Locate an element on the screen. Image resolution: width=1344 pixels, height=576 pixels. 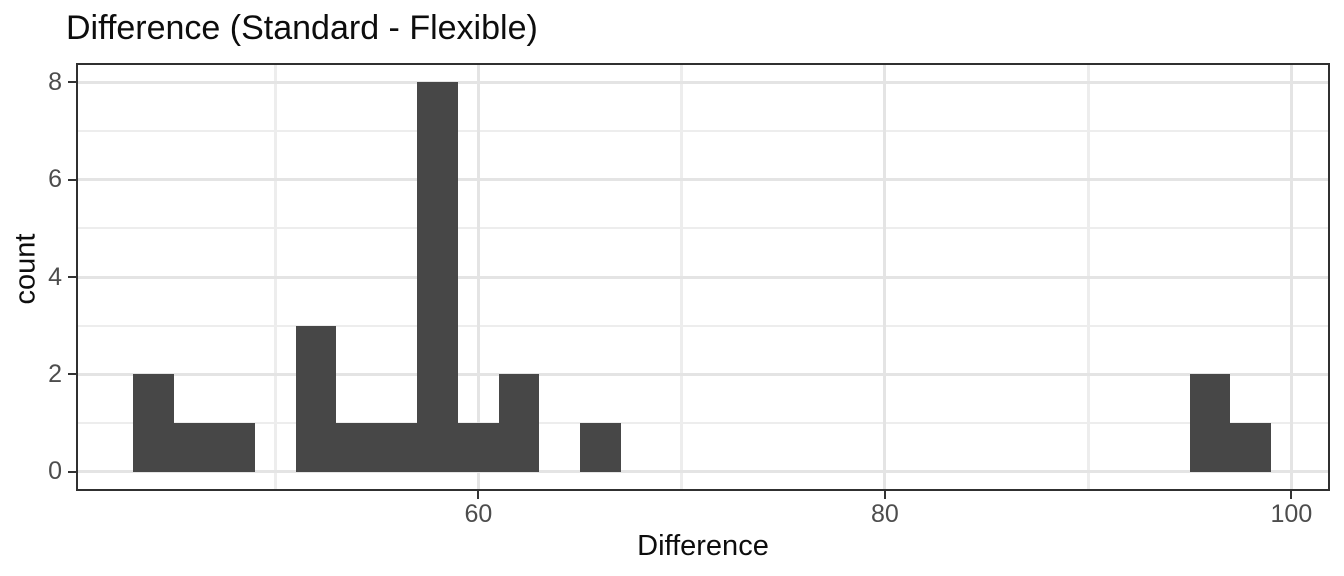
x-tick-label: 80 is located at coordinates (884, 514).